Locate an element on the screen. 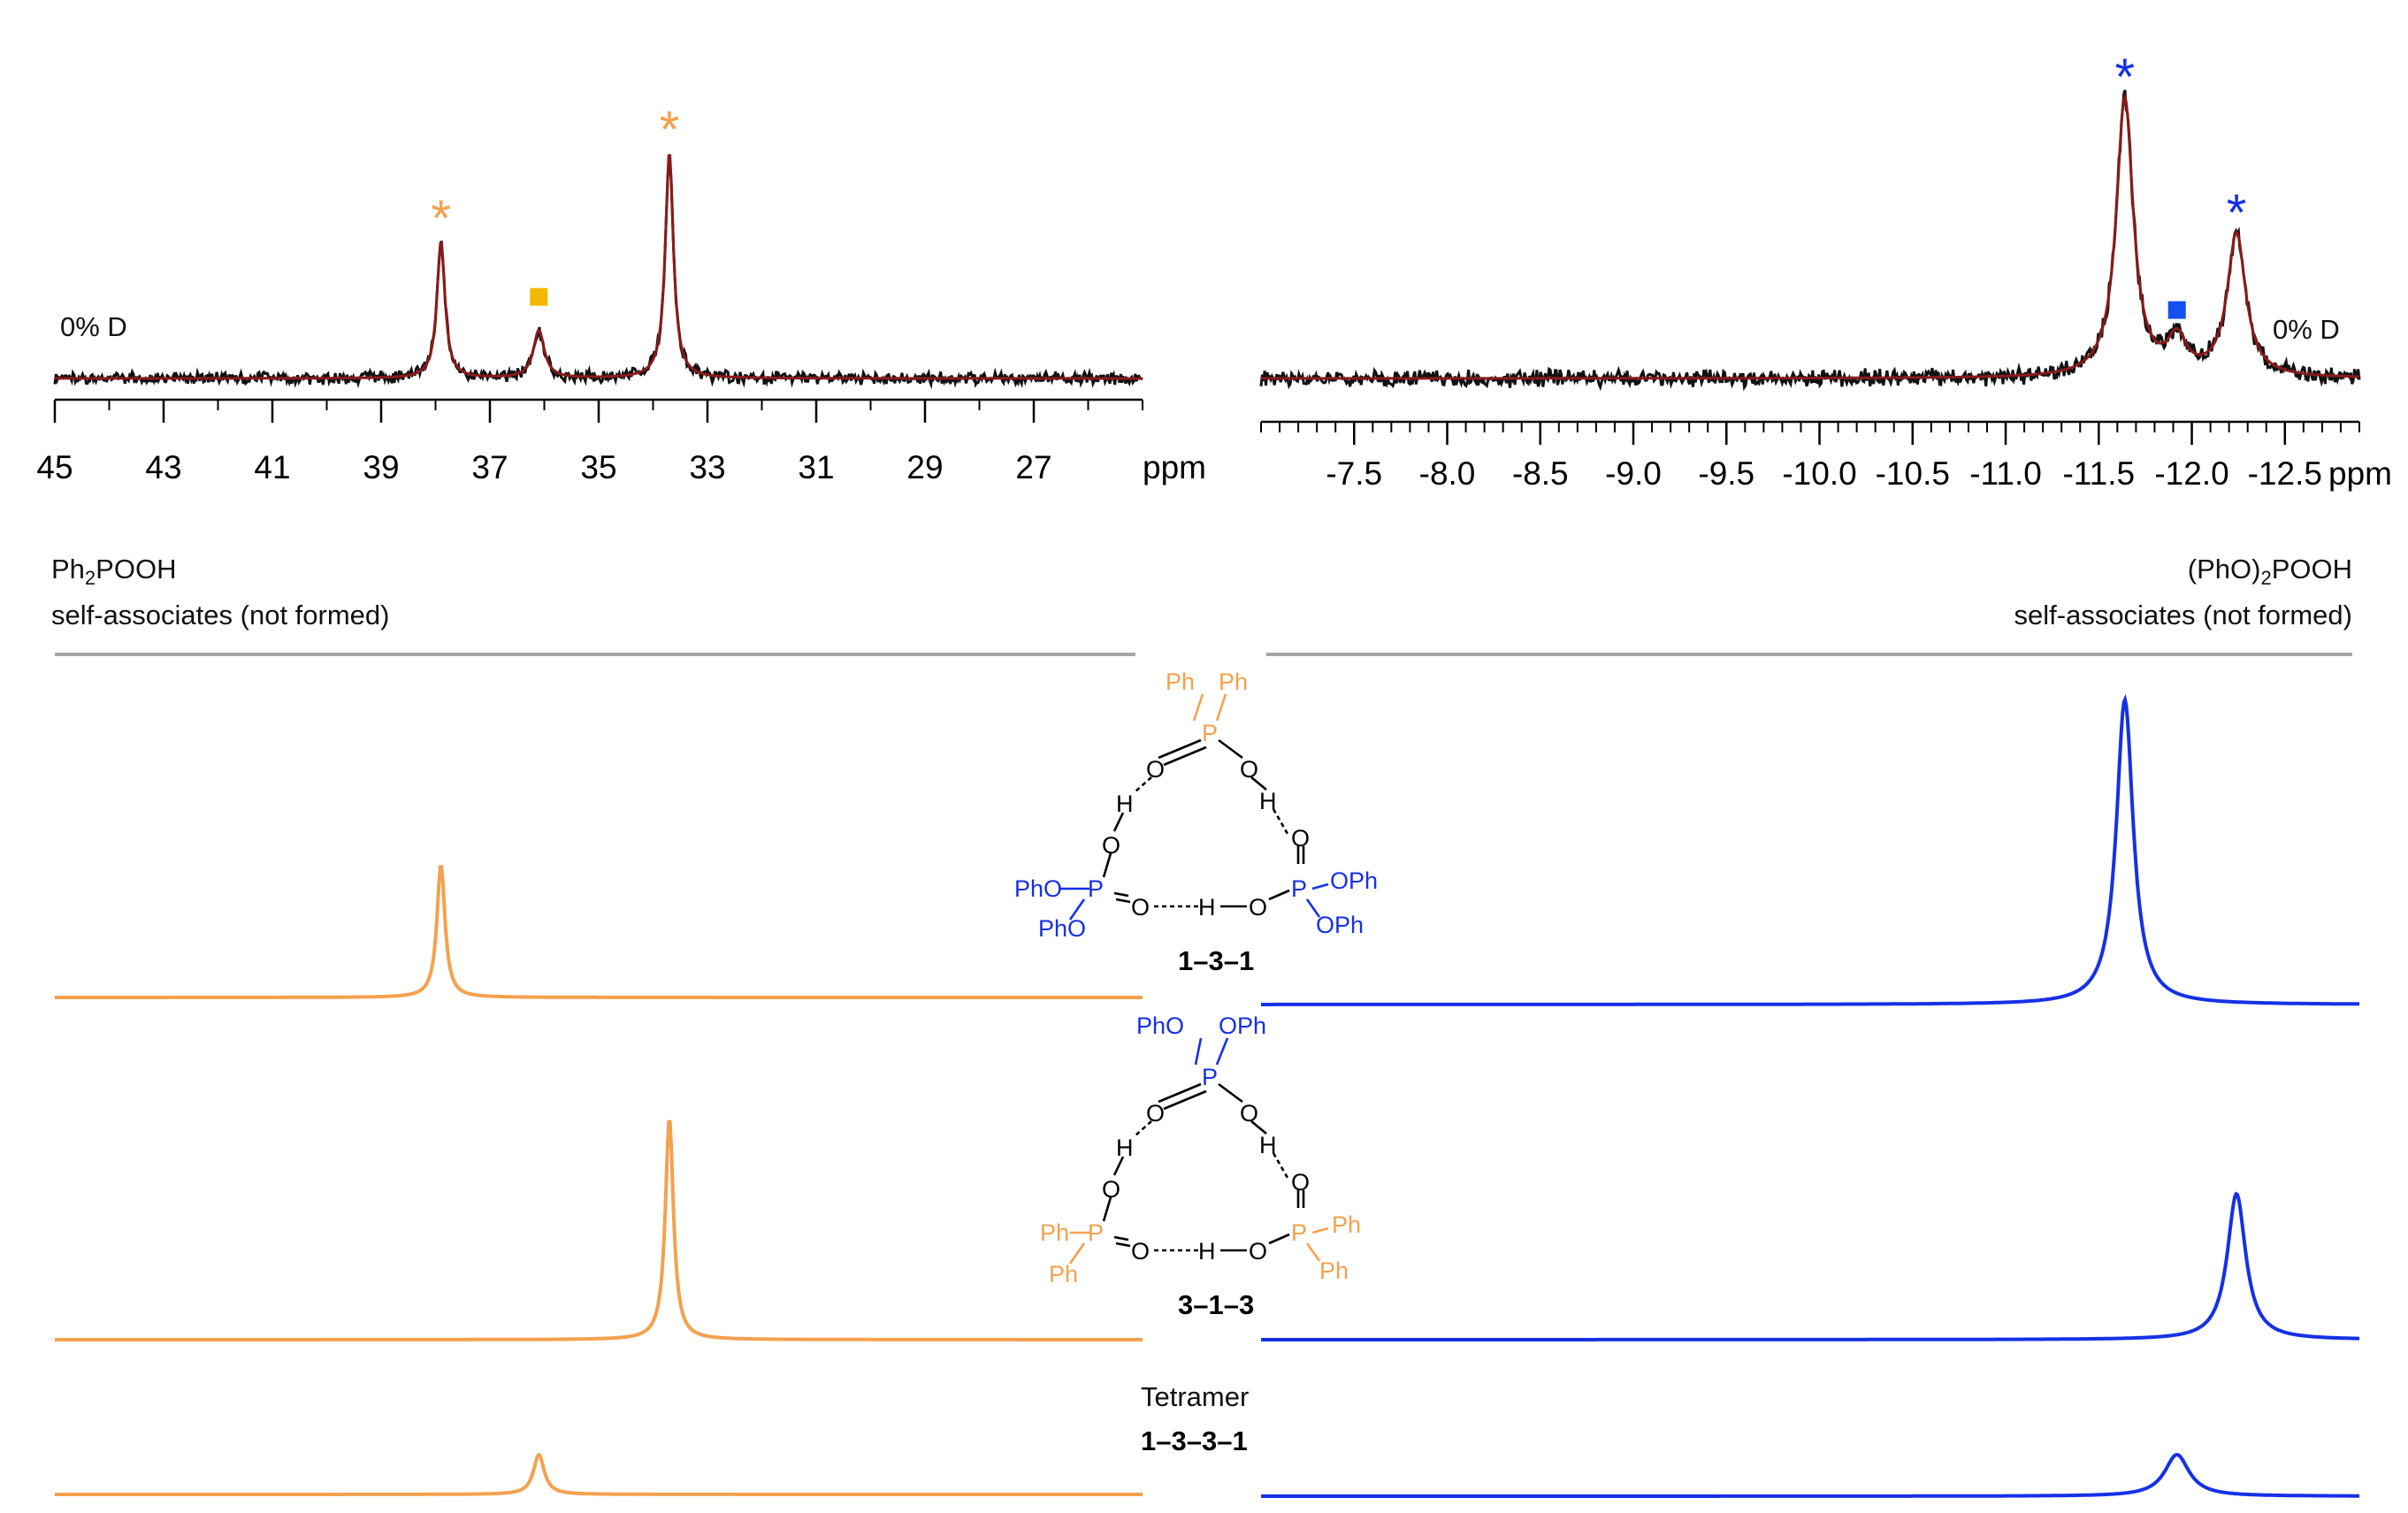 The width and height of the screenshot is (2408, 1513). tick-label: 39 is located at coordinates (381, 467).